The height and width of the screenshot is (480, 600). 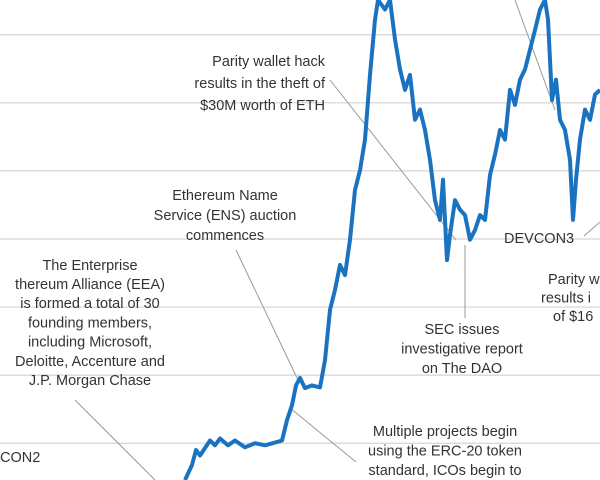 What do you see at coordinates (574, 280) in the screenshot?
I see `annotation-text: Parity w` at bounding box center [574, 280].